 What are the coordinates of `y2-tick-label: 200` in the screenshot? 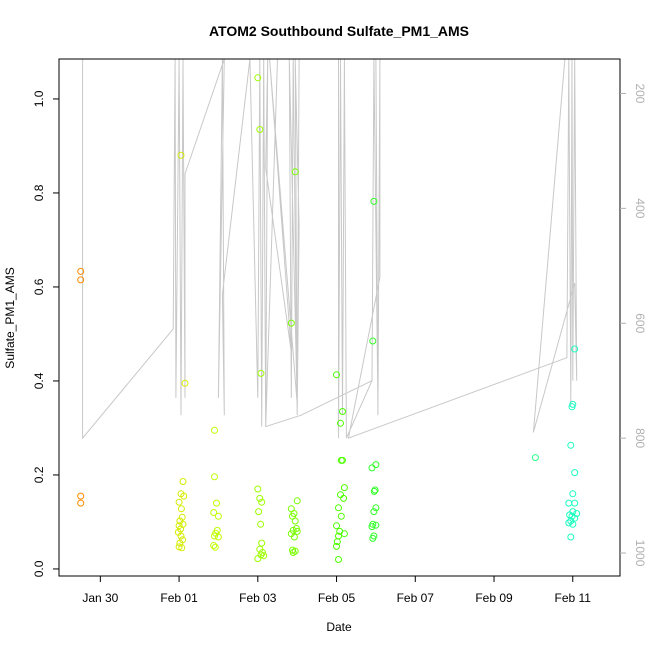 It's located at (640, 93).